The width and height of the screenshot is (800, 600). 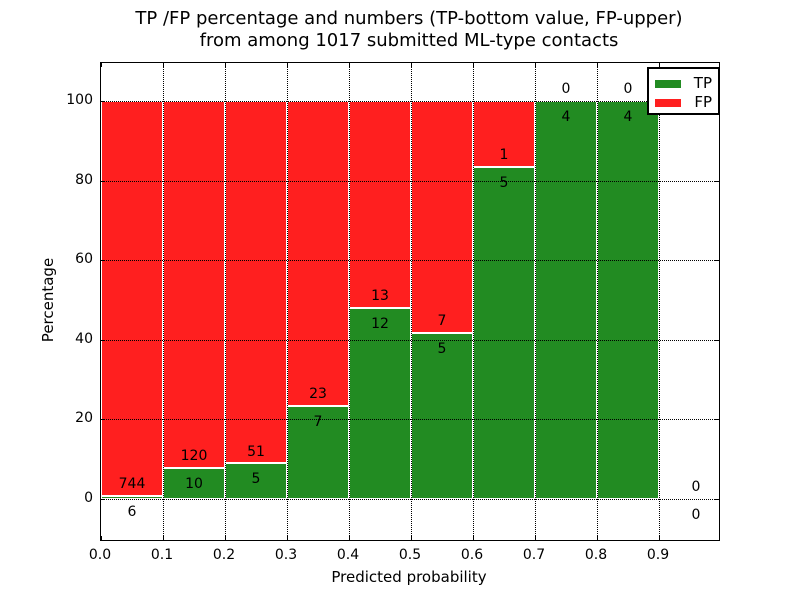 What do you see at coordinates (162, 555) in the screenshot?
I see `x-tick-label: 0.1` at bounding box center [162, 555].